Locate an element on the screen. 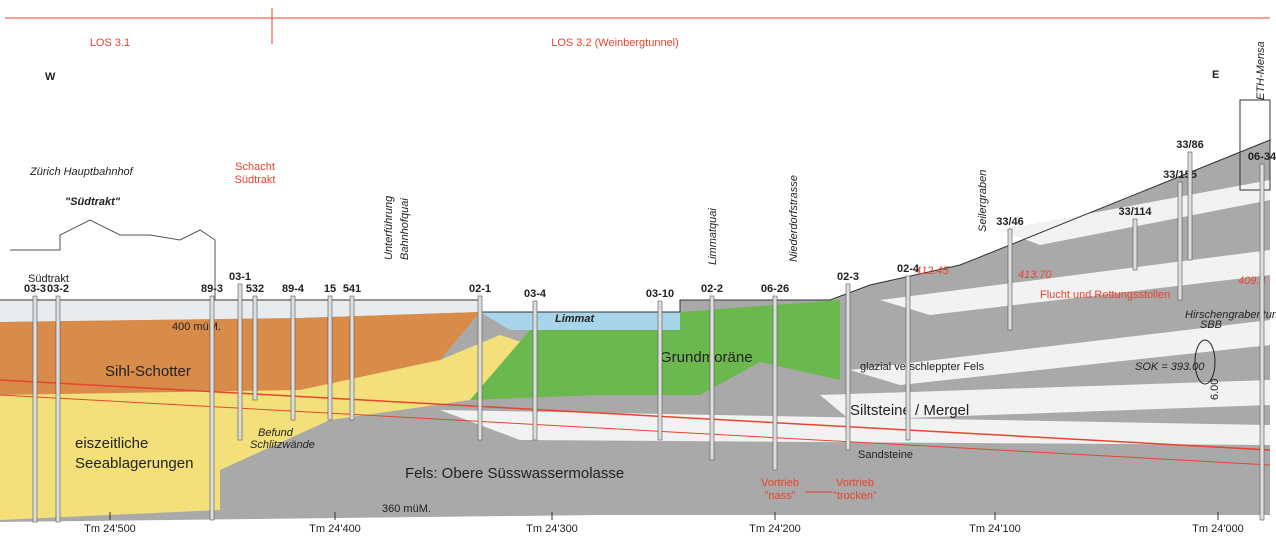 Image resolution: width=1276 pixels, height=539 pixels. building-label: ETH-Mensa is located at coordinates (1261, 70).